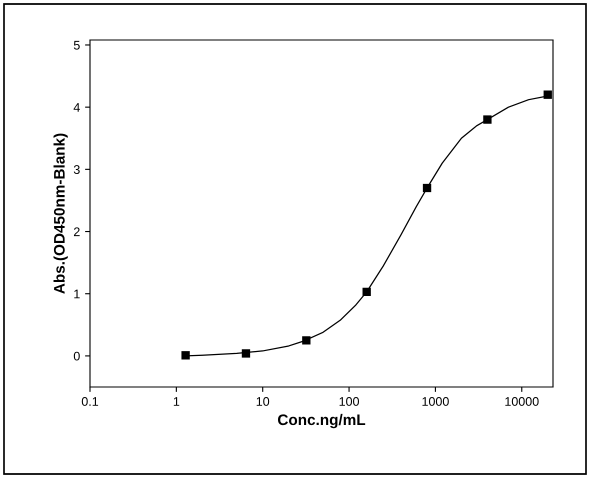 The height and width of the screenshot is (478, 590). What do you see at coordinates (90, 401) in the screenshot?
I see `x-tick-label: 0.1` at bounding box center [90, 401].